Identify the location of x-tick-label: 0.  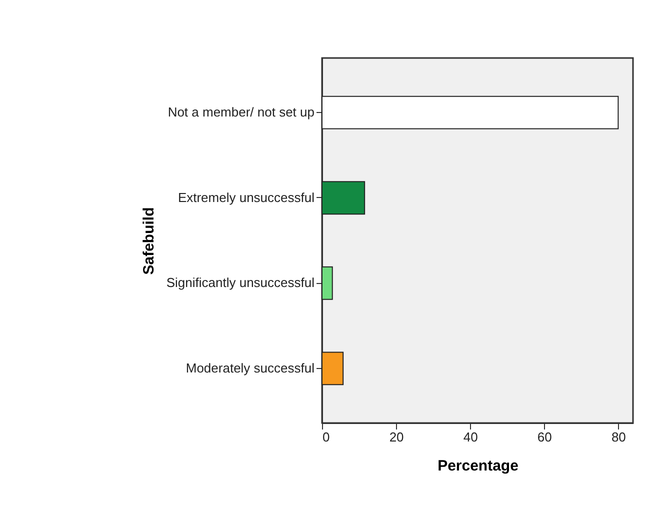
(326, 437).